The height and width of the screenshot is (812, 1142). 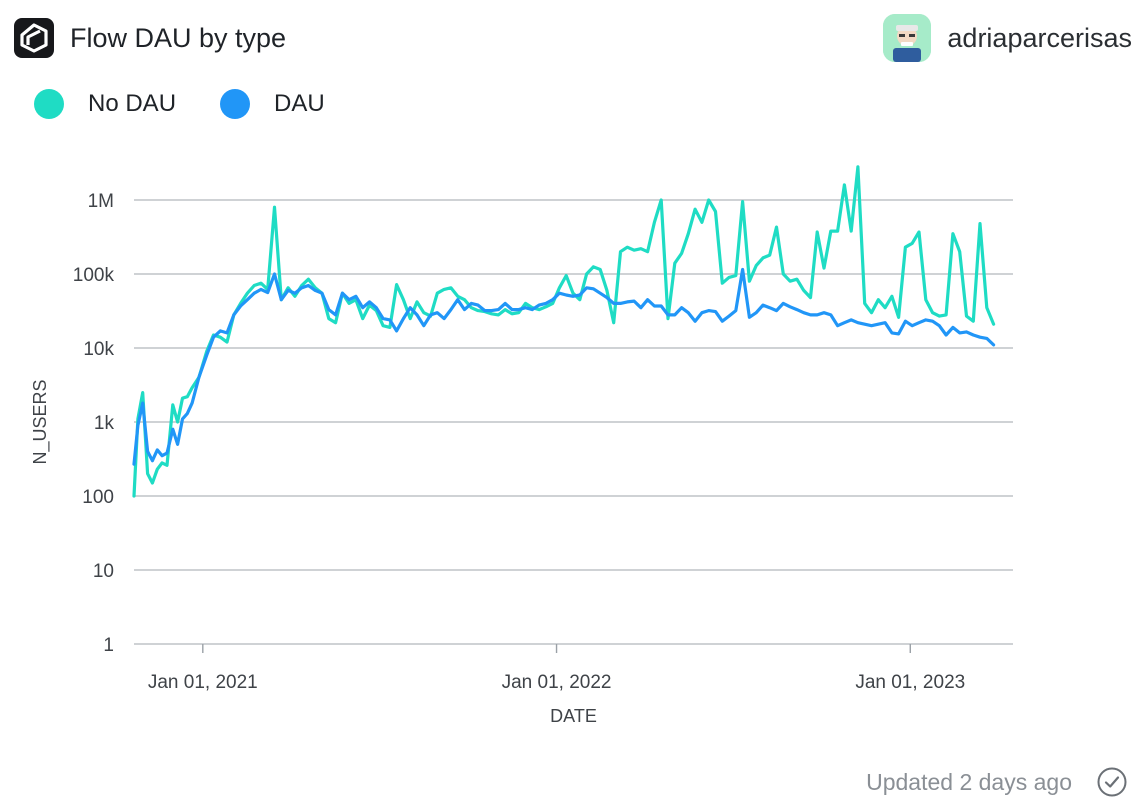 What do you see at coordinates (573, 716) in the screenshot?
I see `x-axis-label: DATE` at bounding box center [573, 716].